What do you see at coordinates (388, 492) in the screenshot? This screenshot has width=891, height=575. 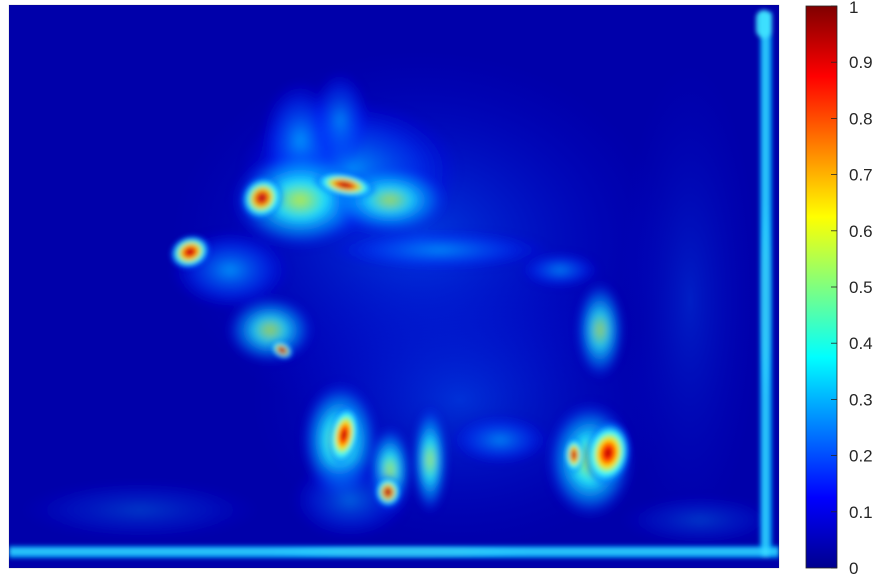 I see `hotspot-lower-front-leg` at bounding box center [388, 492].